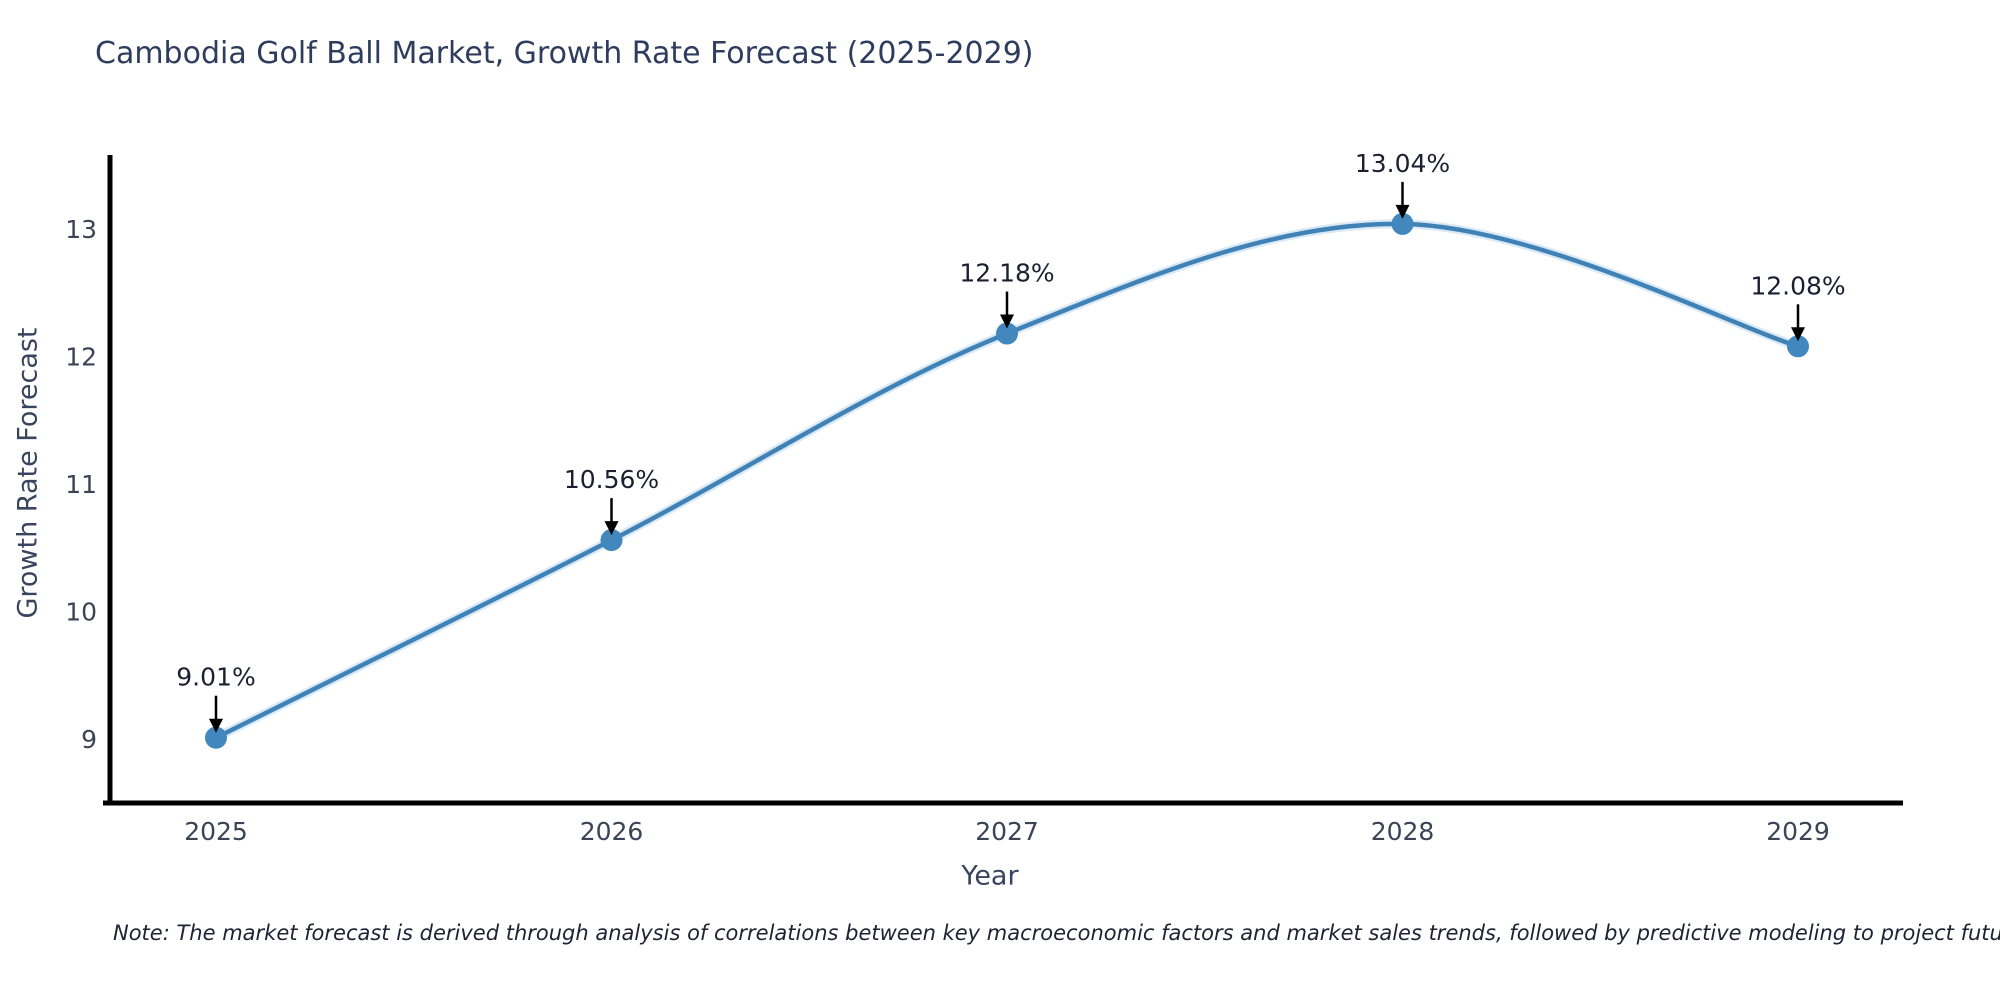 This screenshot has height=1000, width=2000. Describe the element at coordinates (215, 677) in the screenshot. I see `point-value-label: 9.01%` at that location.